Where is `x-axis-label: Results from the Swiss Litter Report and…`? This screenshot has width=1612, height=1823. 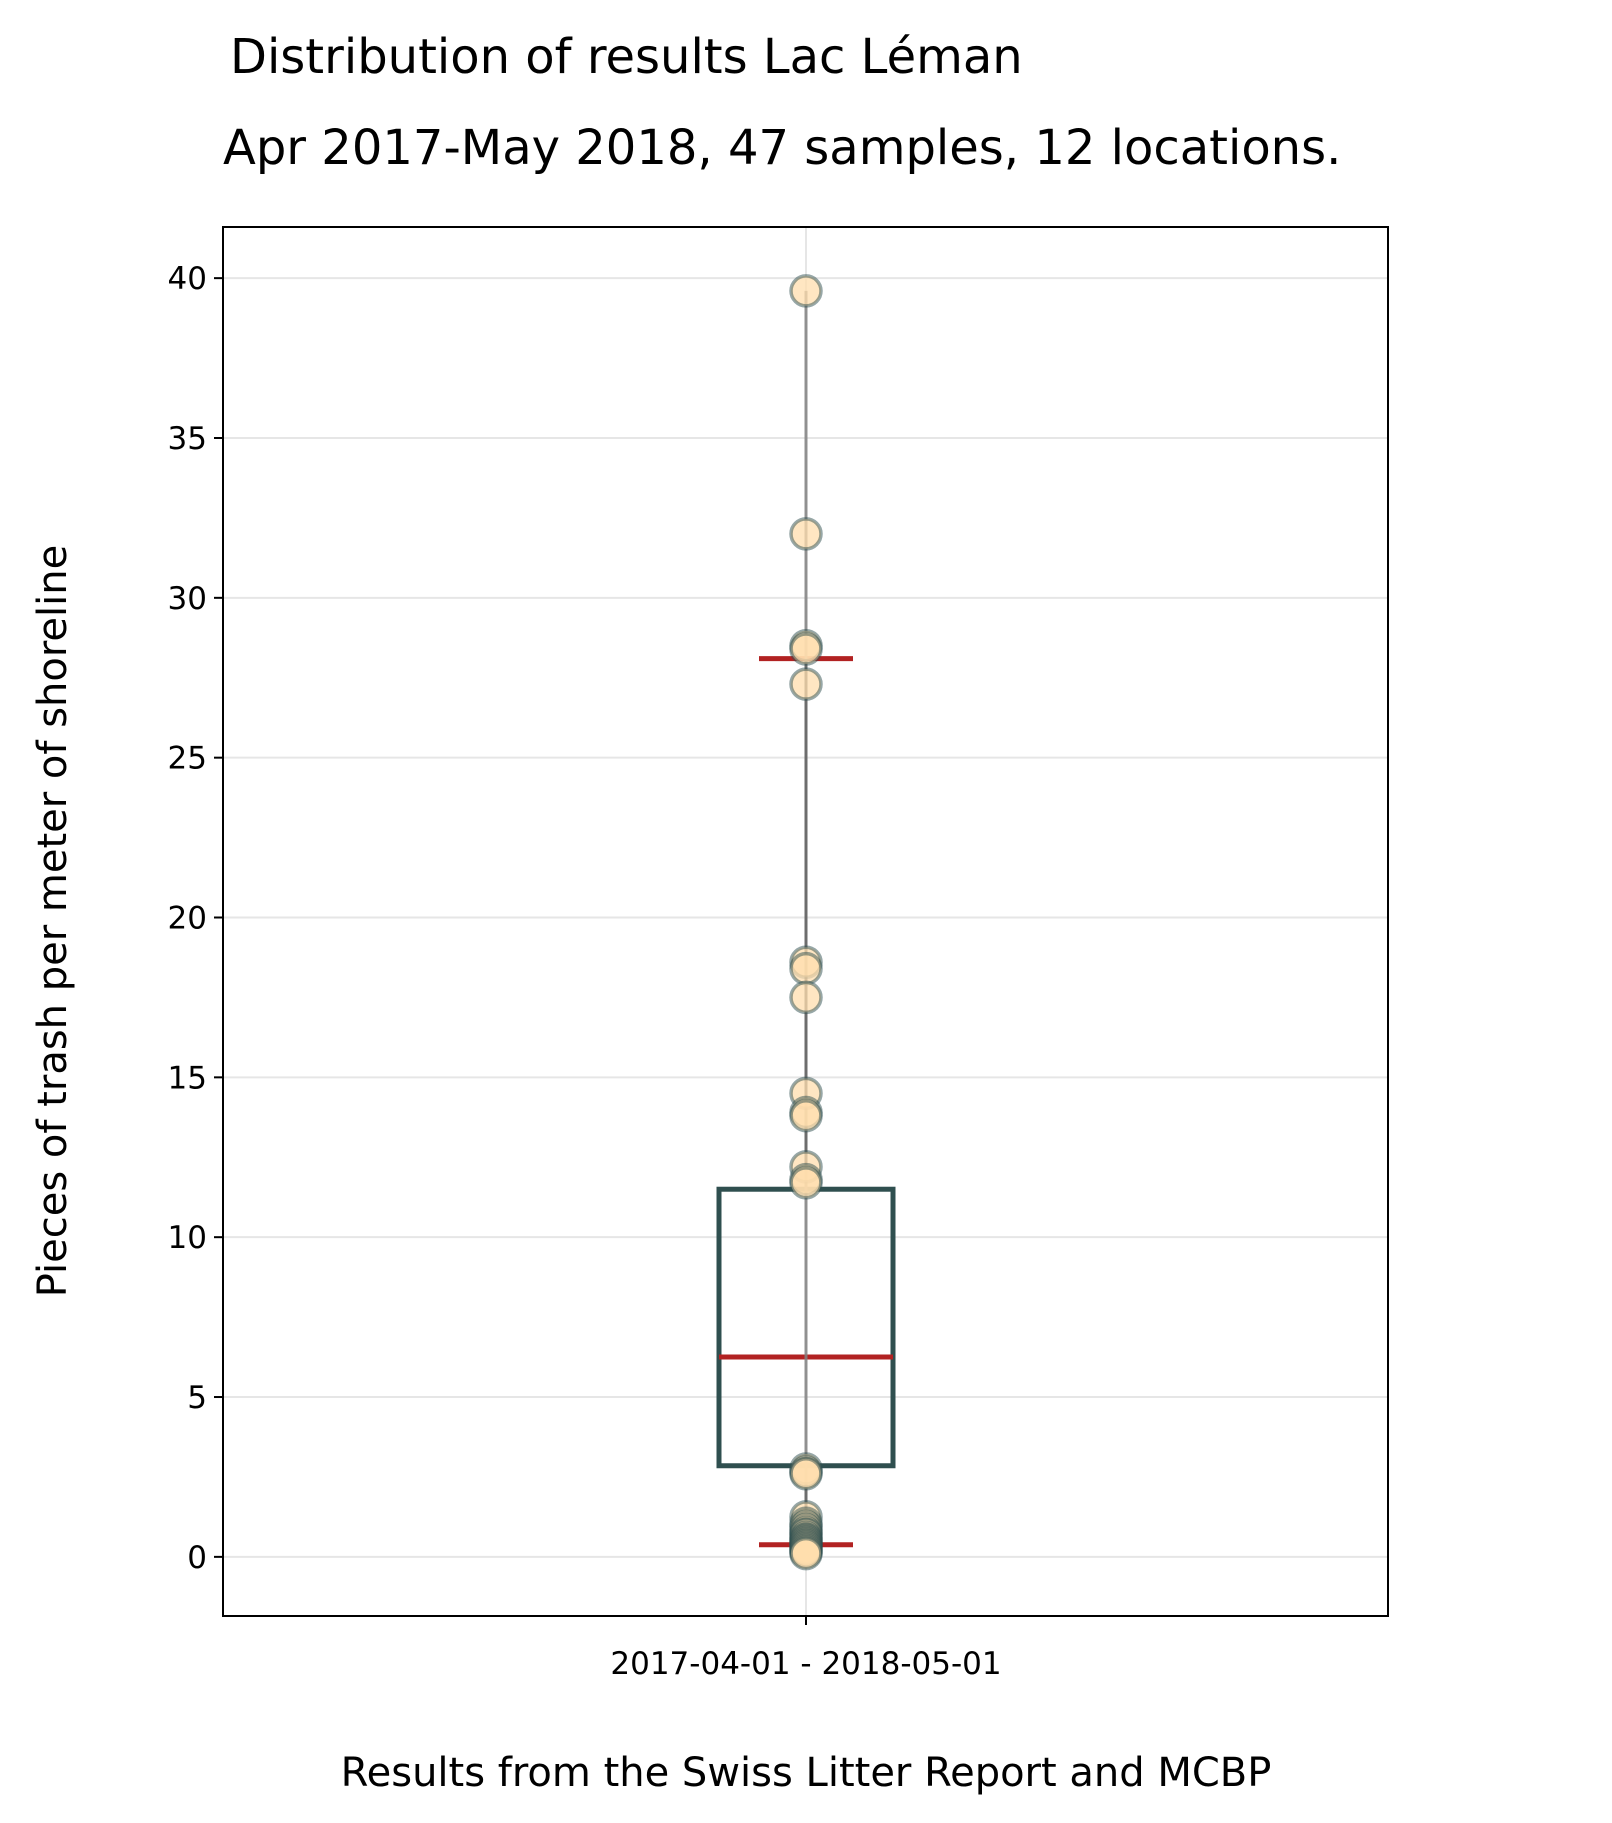 x-axis-label: Results from the Swiss Litter Report and… is located at coordinates (806, 1773).